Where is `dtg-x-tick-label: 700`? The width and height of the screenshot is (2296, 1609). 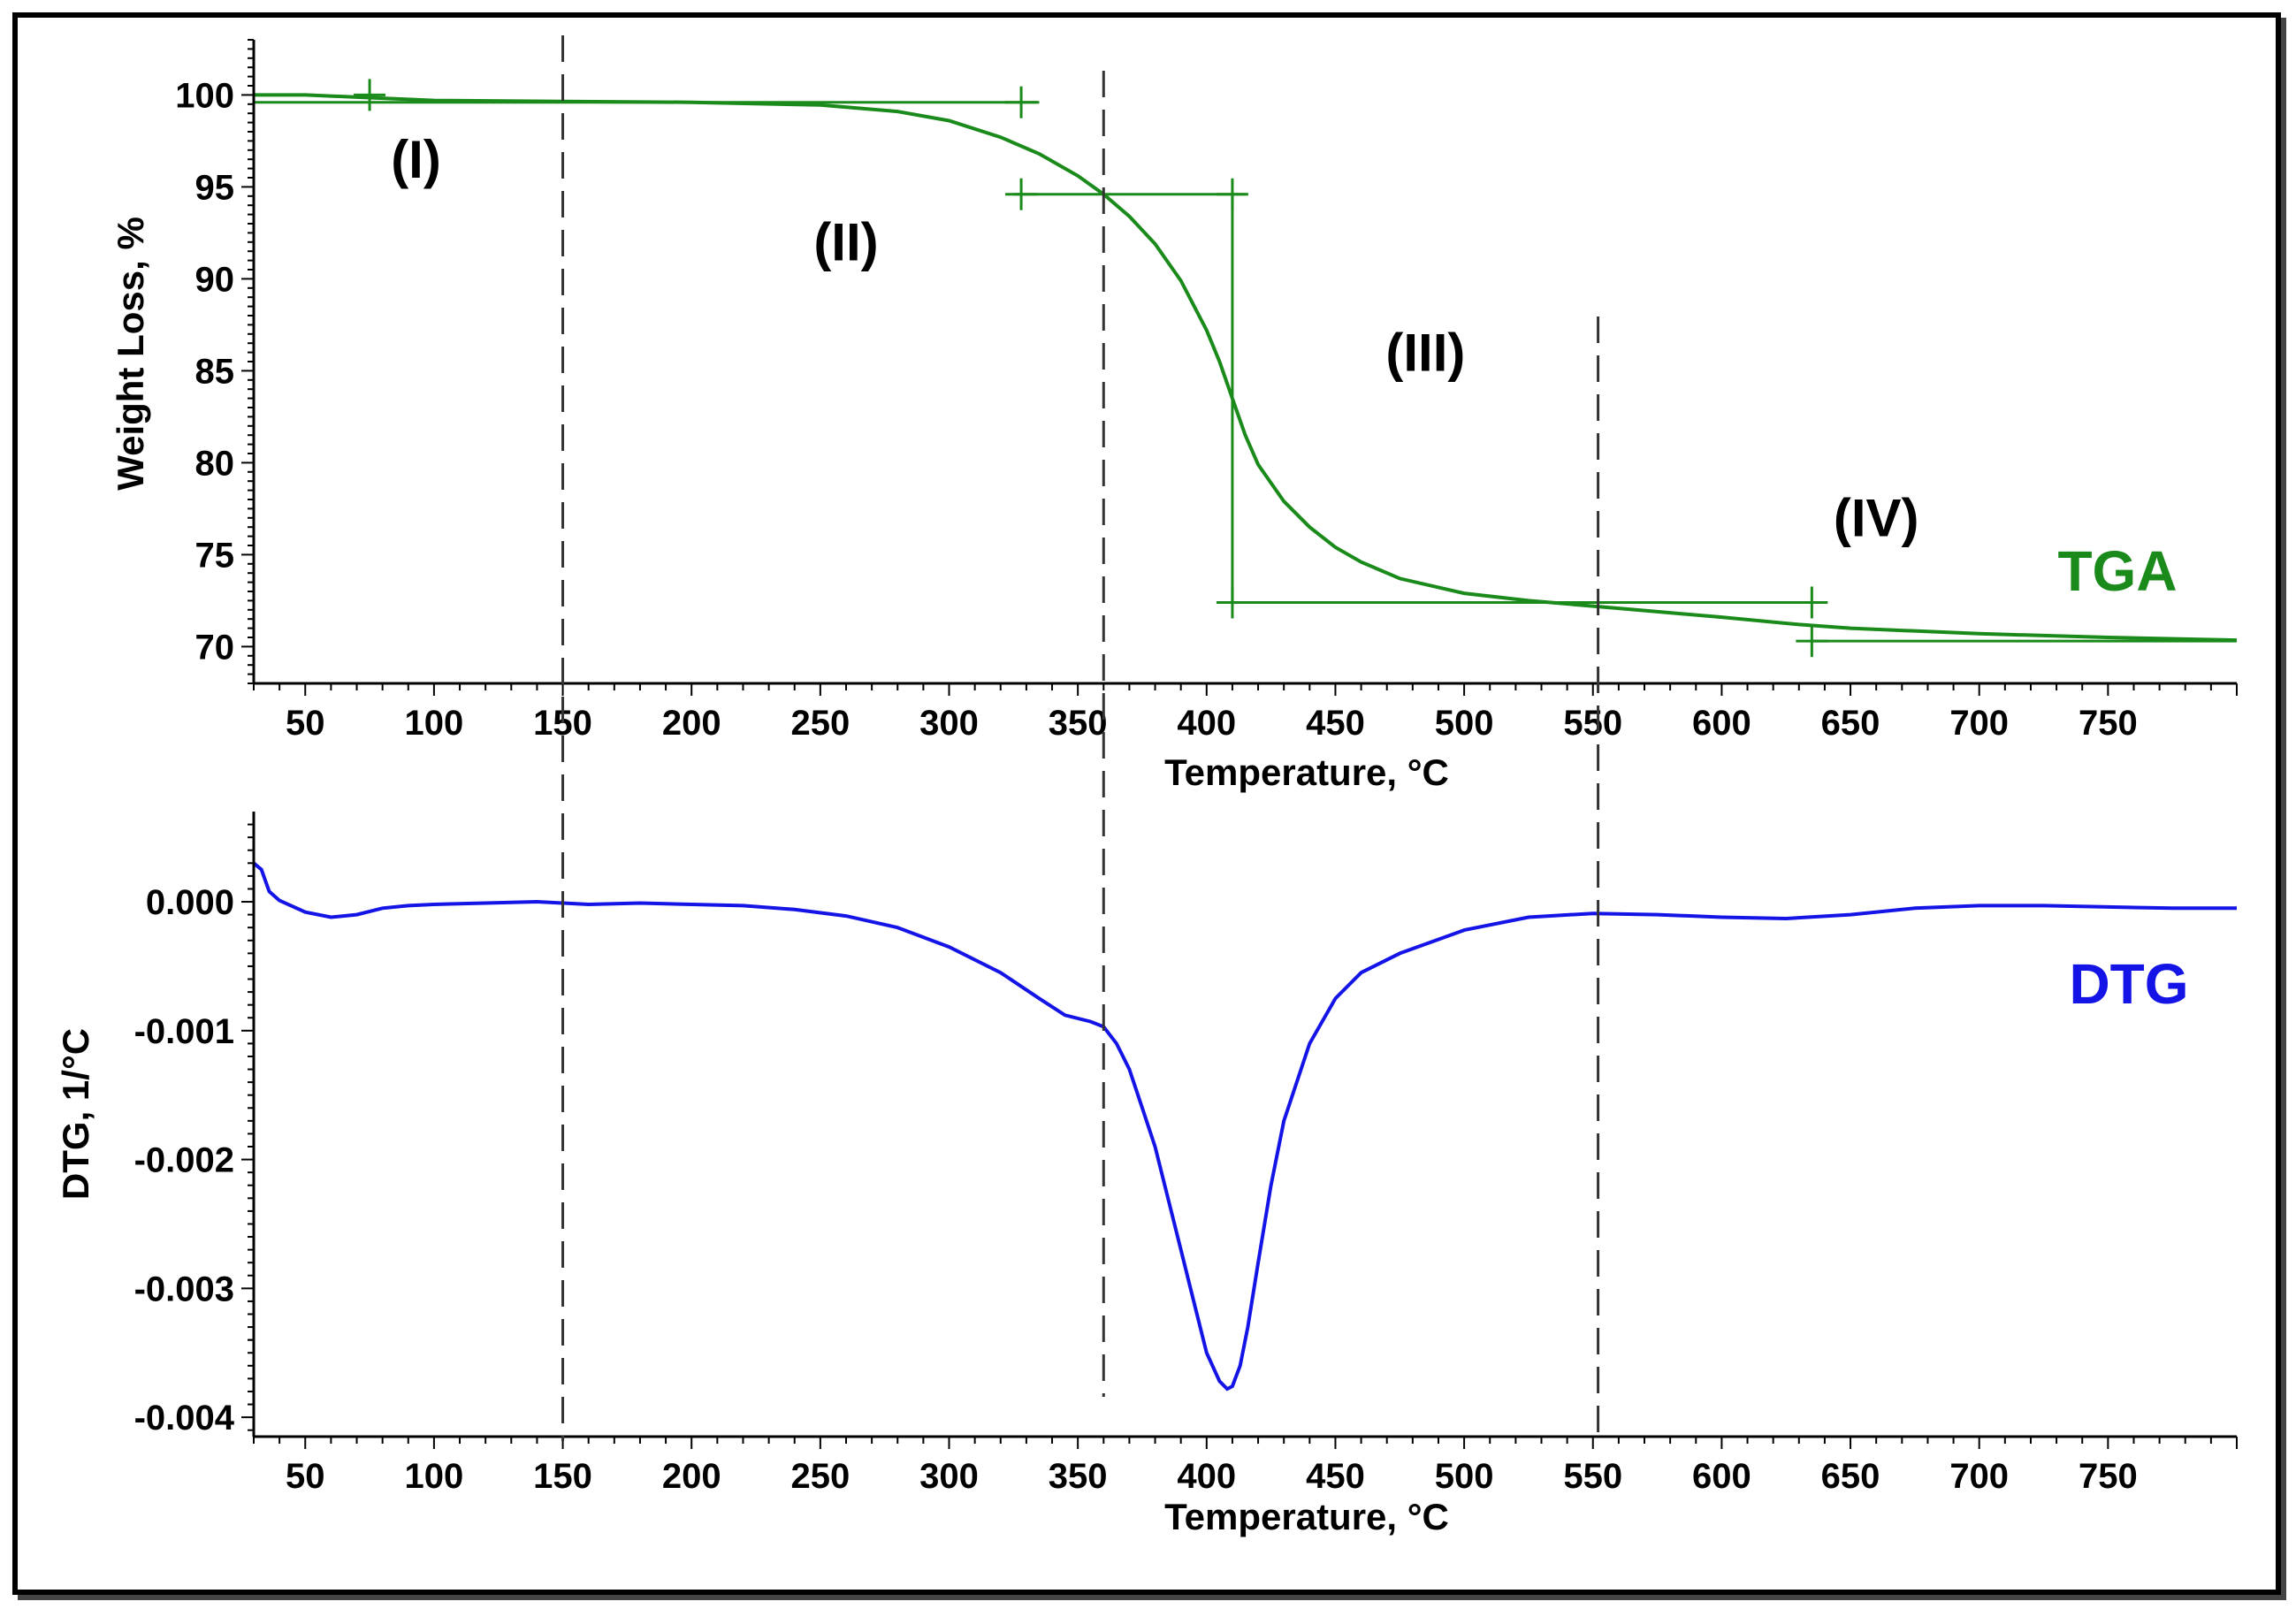 dtg-x-tick-label: 700 is located at coordinates (1979, 1476).